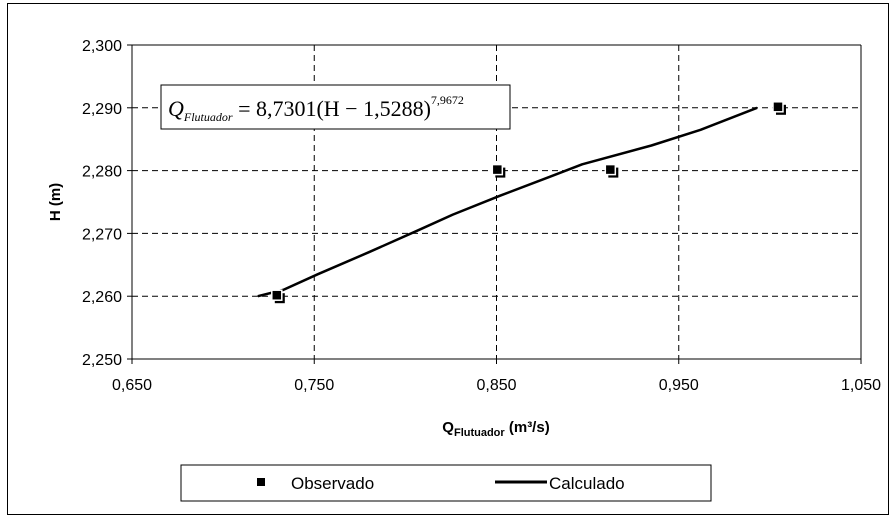  I want to click on y-tick-label: 2,280, so click(102, 172).